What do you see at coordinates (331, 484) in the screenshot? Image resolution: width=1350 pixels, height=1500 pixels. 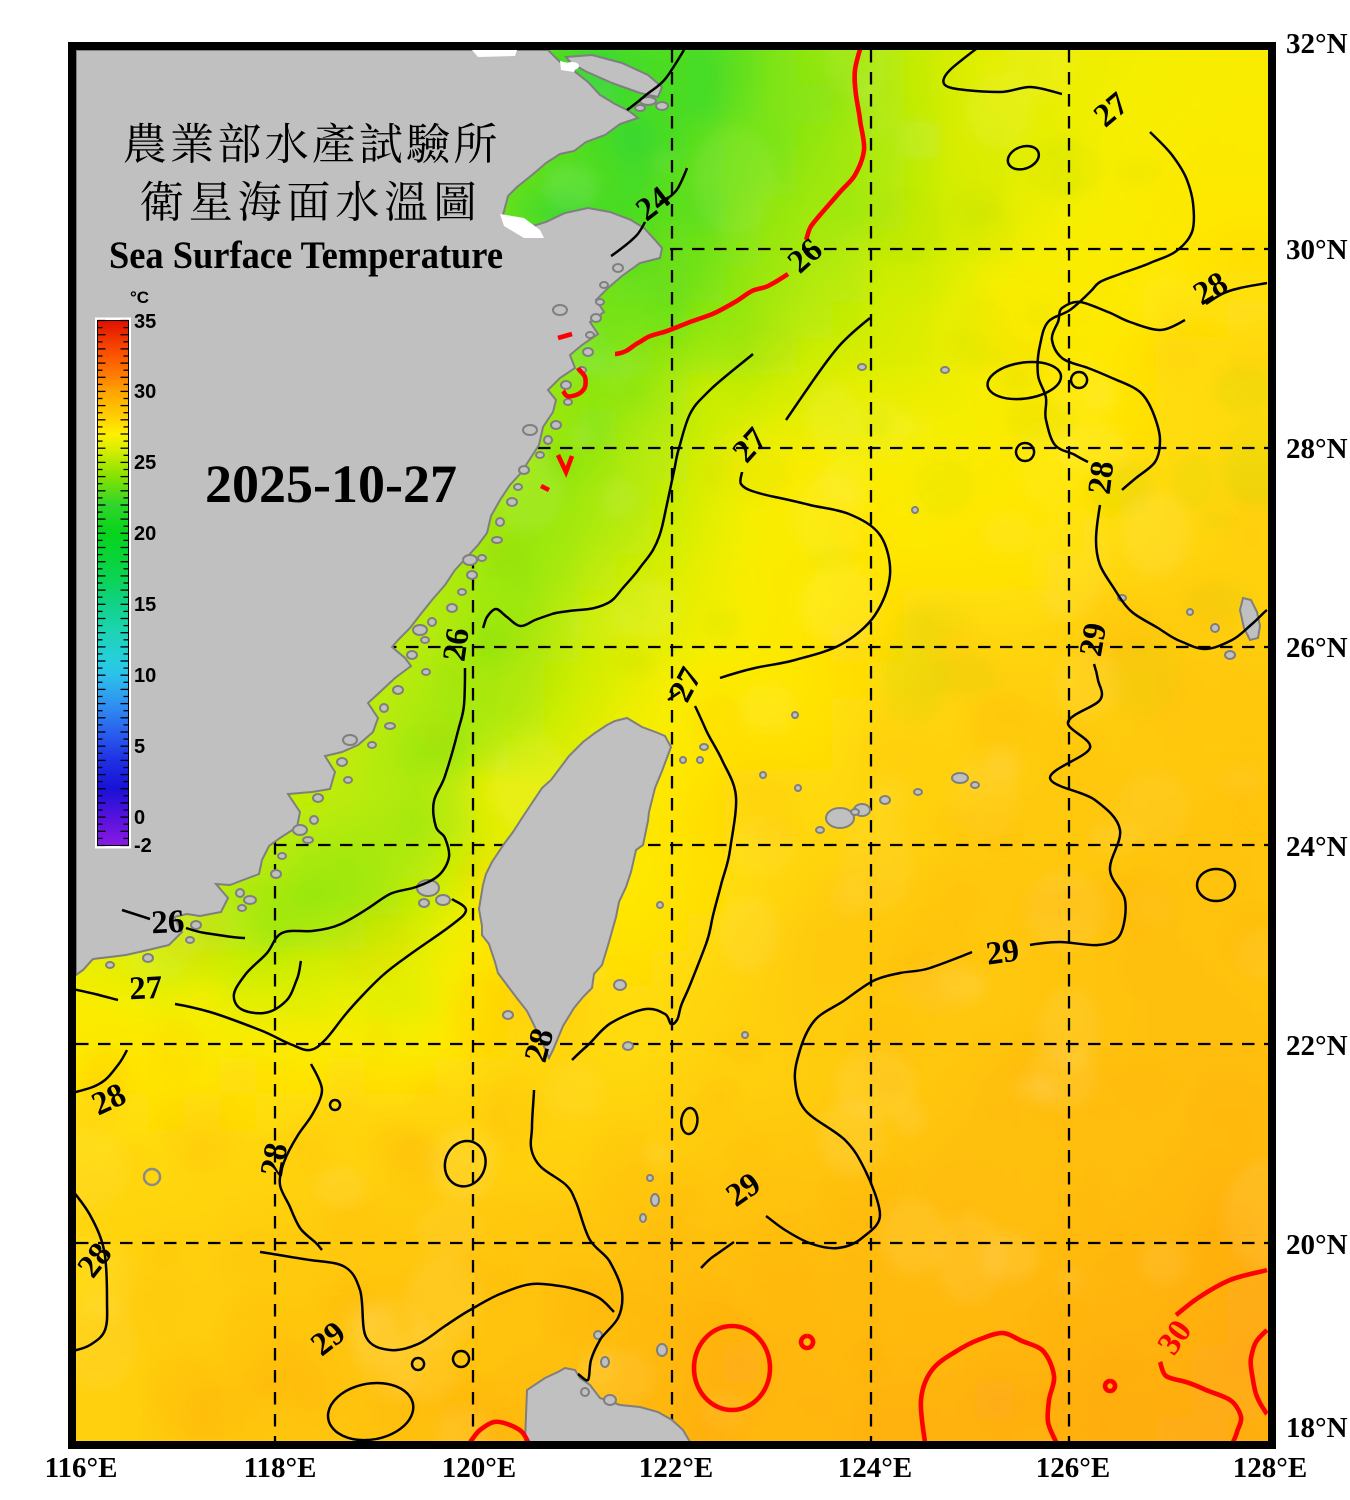 I see `svg-text: 2025-10-27` at bounding box center [331, 484].